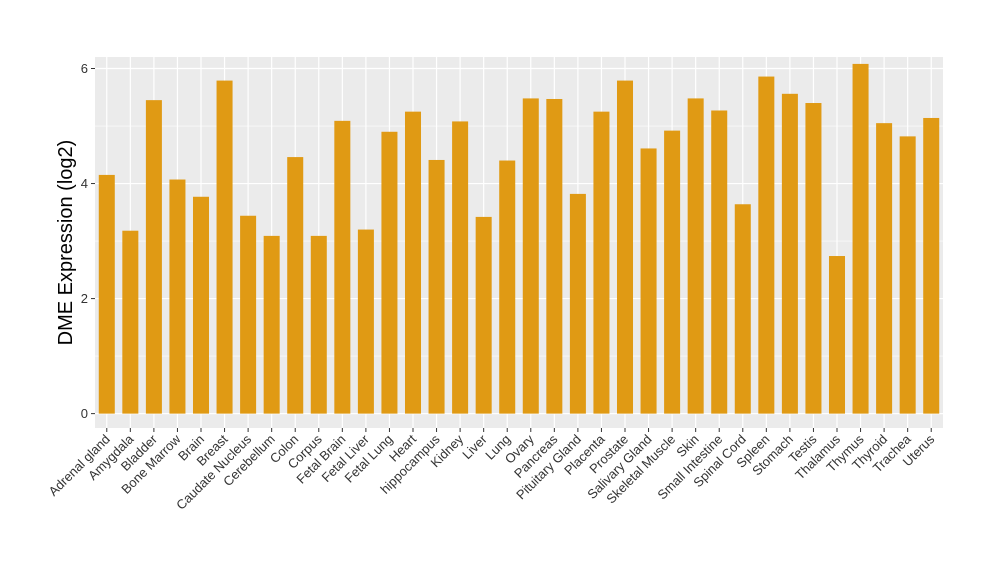 The width and height of the screenshot is (1000, 580). What do you see at coordinates (413, 262) in the screenshot?
I see `bar-heart` at bounding box center [413, 262].